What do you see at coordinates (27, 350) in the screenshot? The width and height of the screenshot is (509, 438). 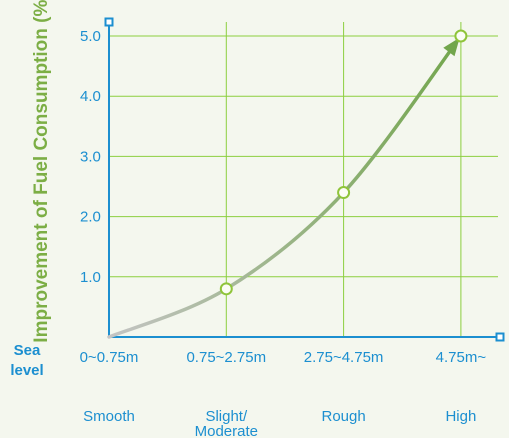 I see `sea-level-label-line1: Sea` at bounding box center [27, 350].